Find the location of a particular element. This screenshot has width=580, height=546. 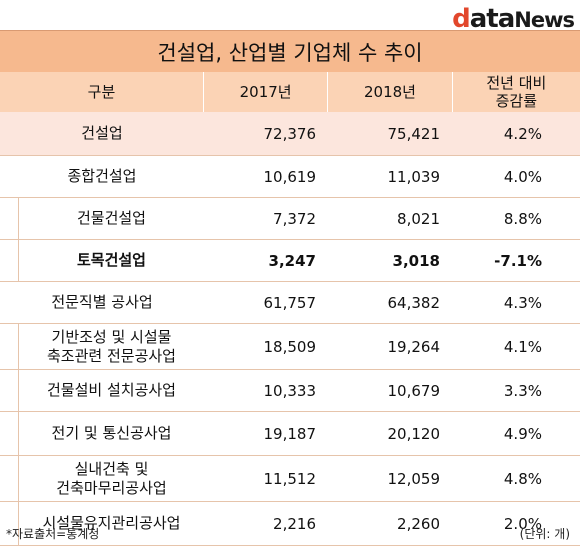

row-category: 건설업 is located at coordinates (102, 133).